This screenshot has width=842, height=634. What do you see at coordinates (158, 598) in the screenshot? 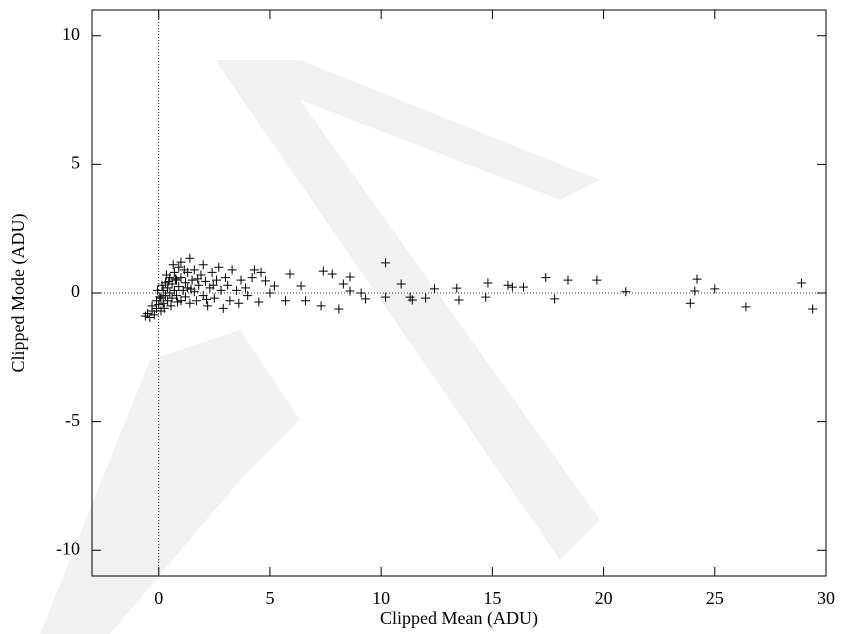
I see `x-tick-label: 0` at bounding box center [158, 598].